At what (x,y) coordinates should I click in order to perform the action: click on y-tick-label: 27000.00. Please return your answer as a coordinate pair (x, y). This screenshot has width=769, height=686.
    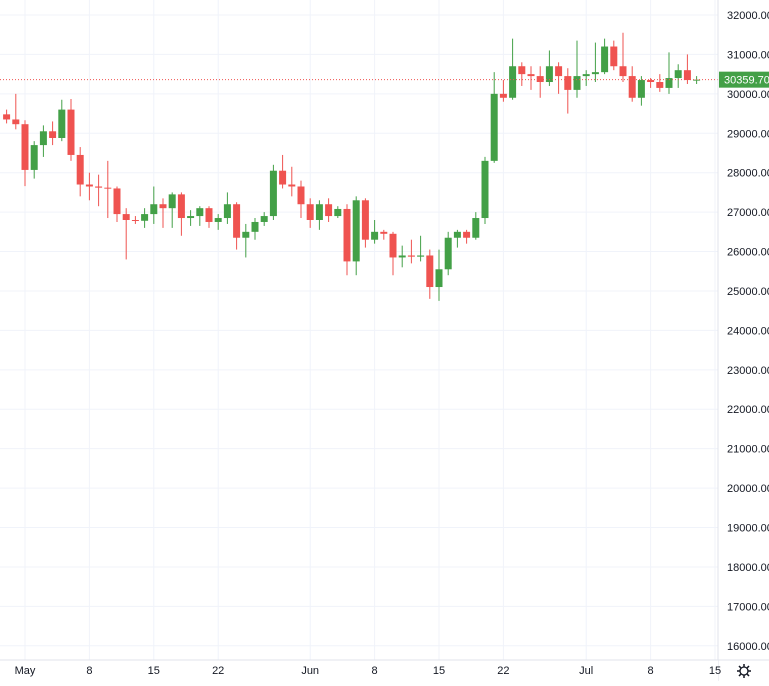
    Looking at the image, I should click on (748, 213).